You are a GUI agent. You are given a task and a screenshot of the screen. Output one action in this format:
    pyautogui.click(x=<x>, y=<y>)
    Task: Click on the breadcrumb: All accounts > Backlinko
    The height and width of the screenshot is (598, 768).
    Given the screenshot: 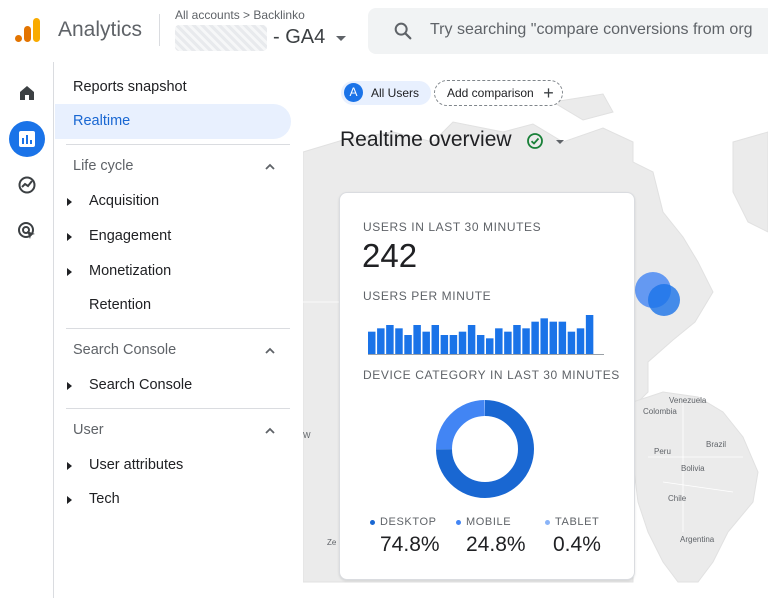 What is the action you would take?
    pyautogui.click(x=240, y=15)
    